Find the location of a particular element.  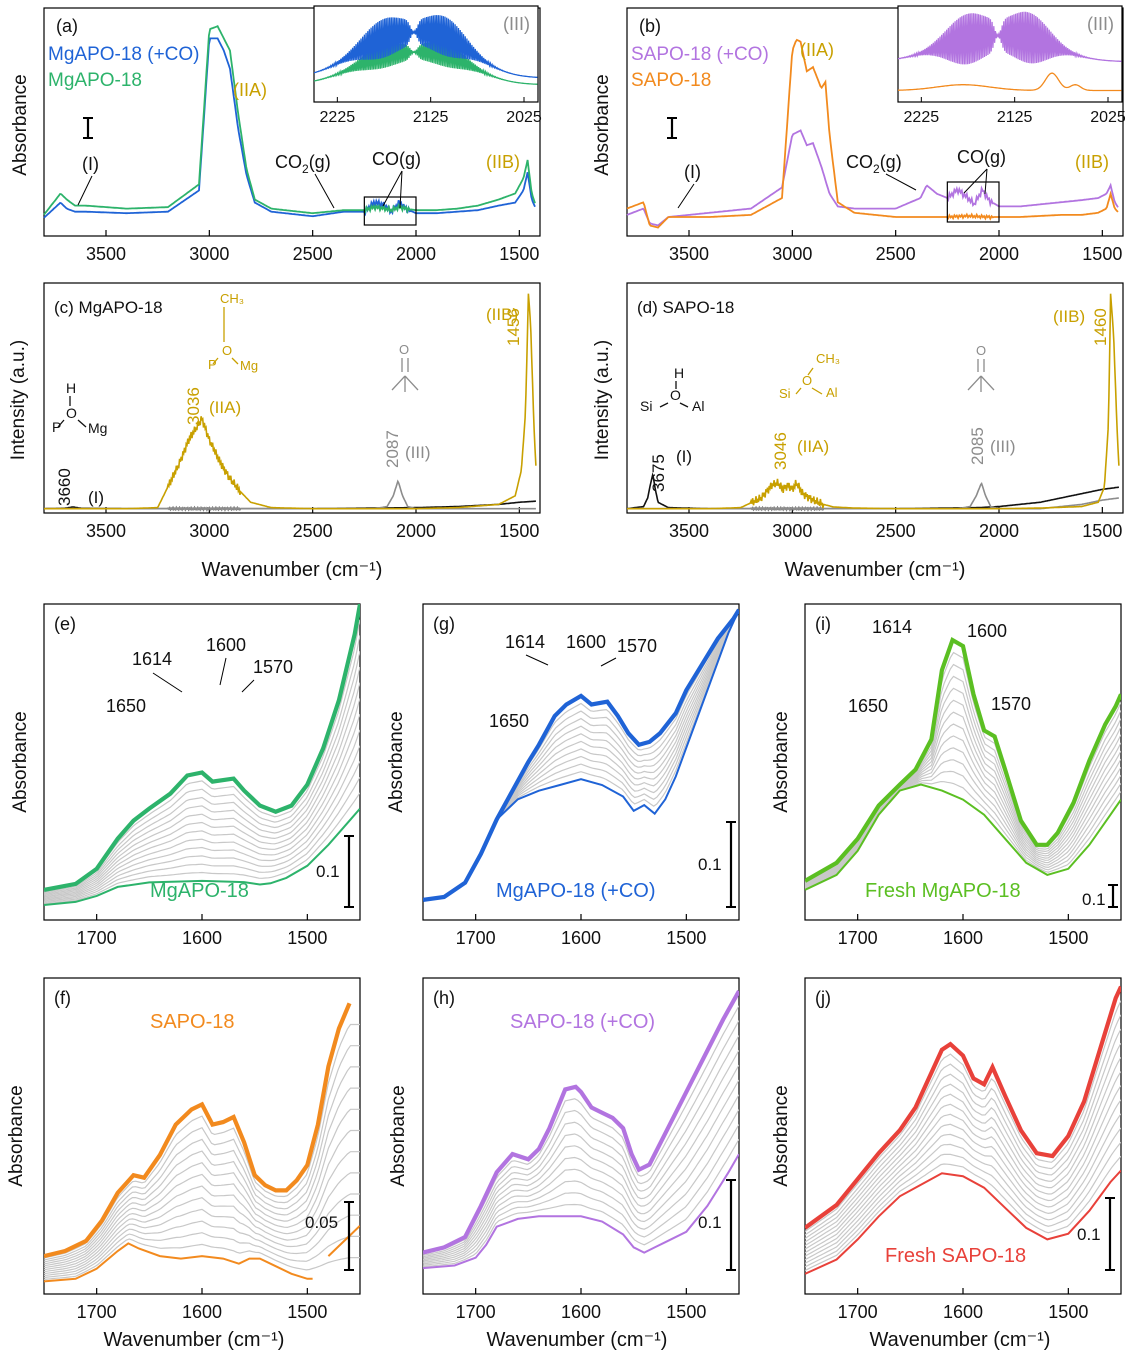

co-label: CO(g) is located at coordinates (396, 159).